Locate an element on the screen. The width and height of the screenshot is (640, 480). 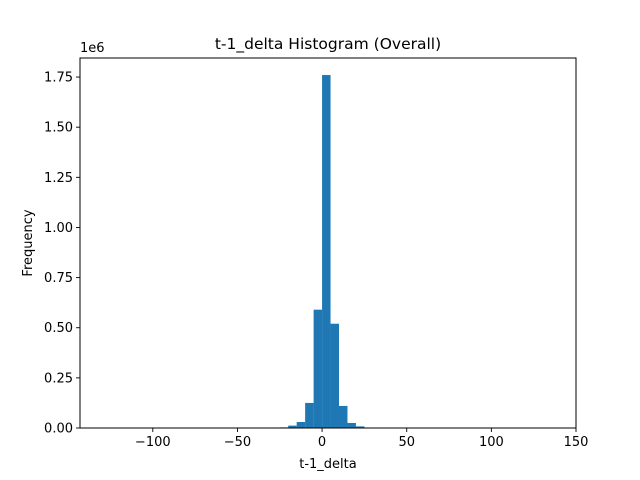
y-tick-label: 0.25 is located at coordinates (58, 378).